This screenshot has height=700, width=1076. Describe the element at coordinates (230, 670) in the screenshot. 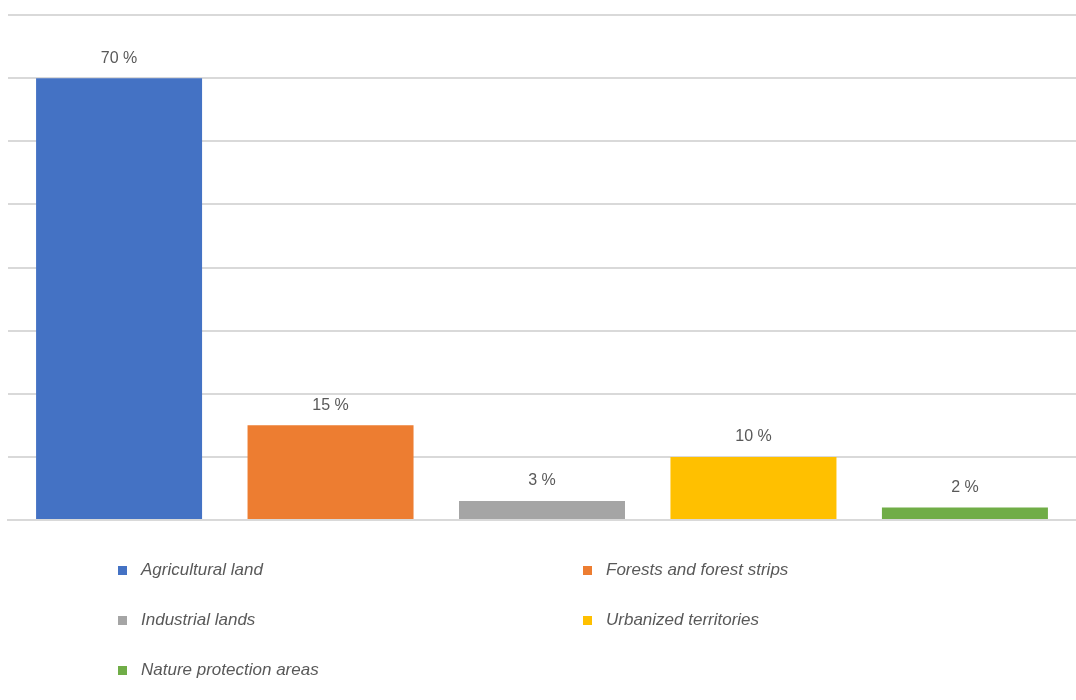

I see `legend-label: Nature protection areas` at that location.